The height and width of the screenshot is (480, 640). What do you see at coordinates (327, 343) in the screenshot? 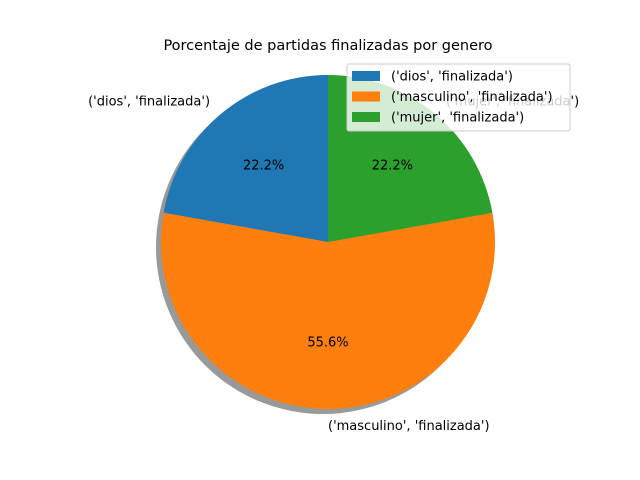
I see `slice-percent-label: 55.6%` at bounding box center [327, 343].